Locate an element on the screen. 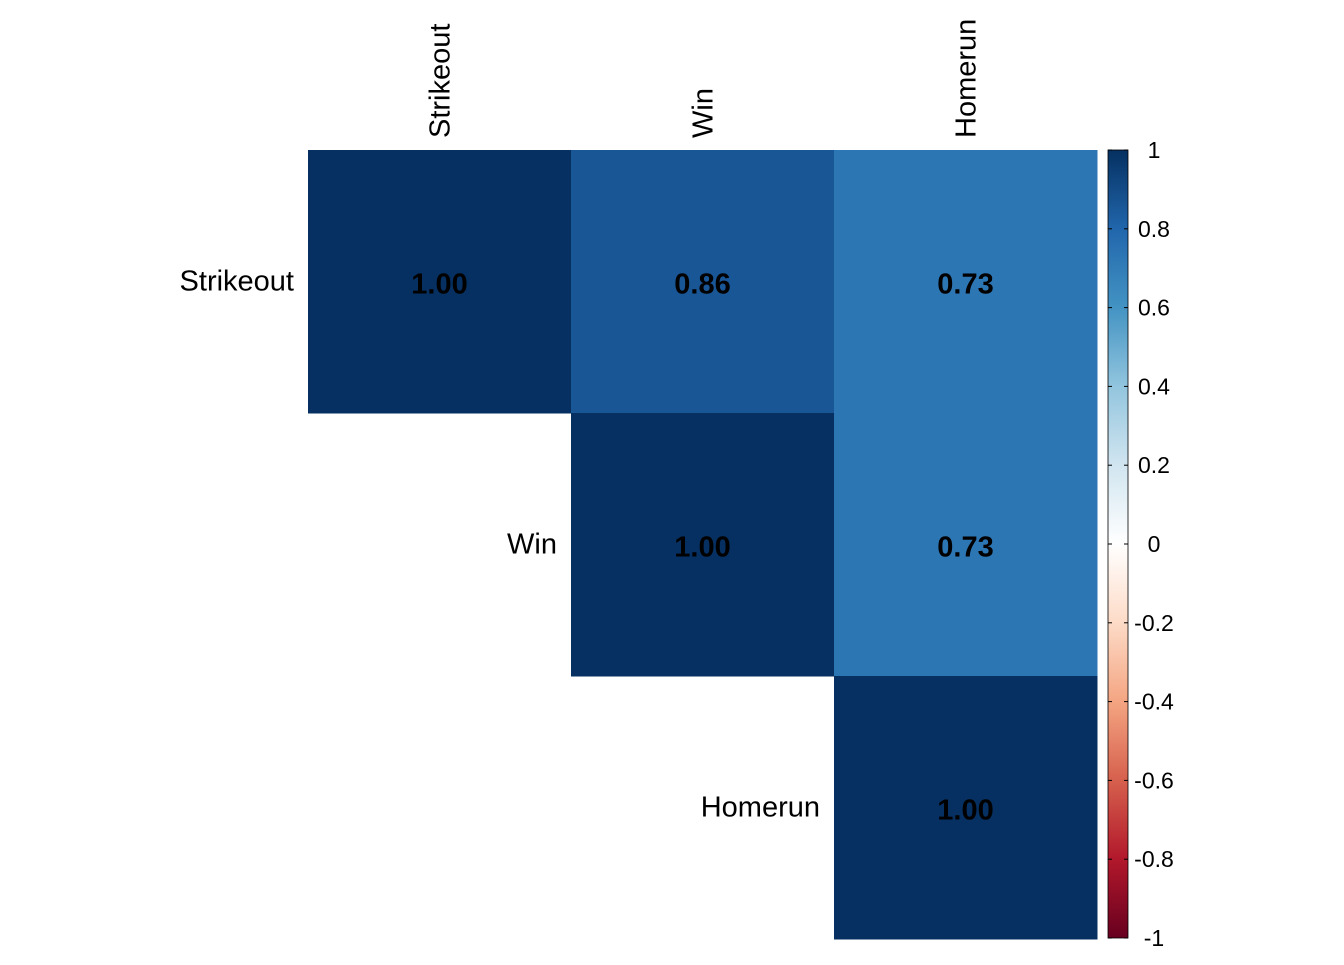 The image size is (1344, 965). colorbar-tick-label: 0.4 is located at coordinates (1154, 386).